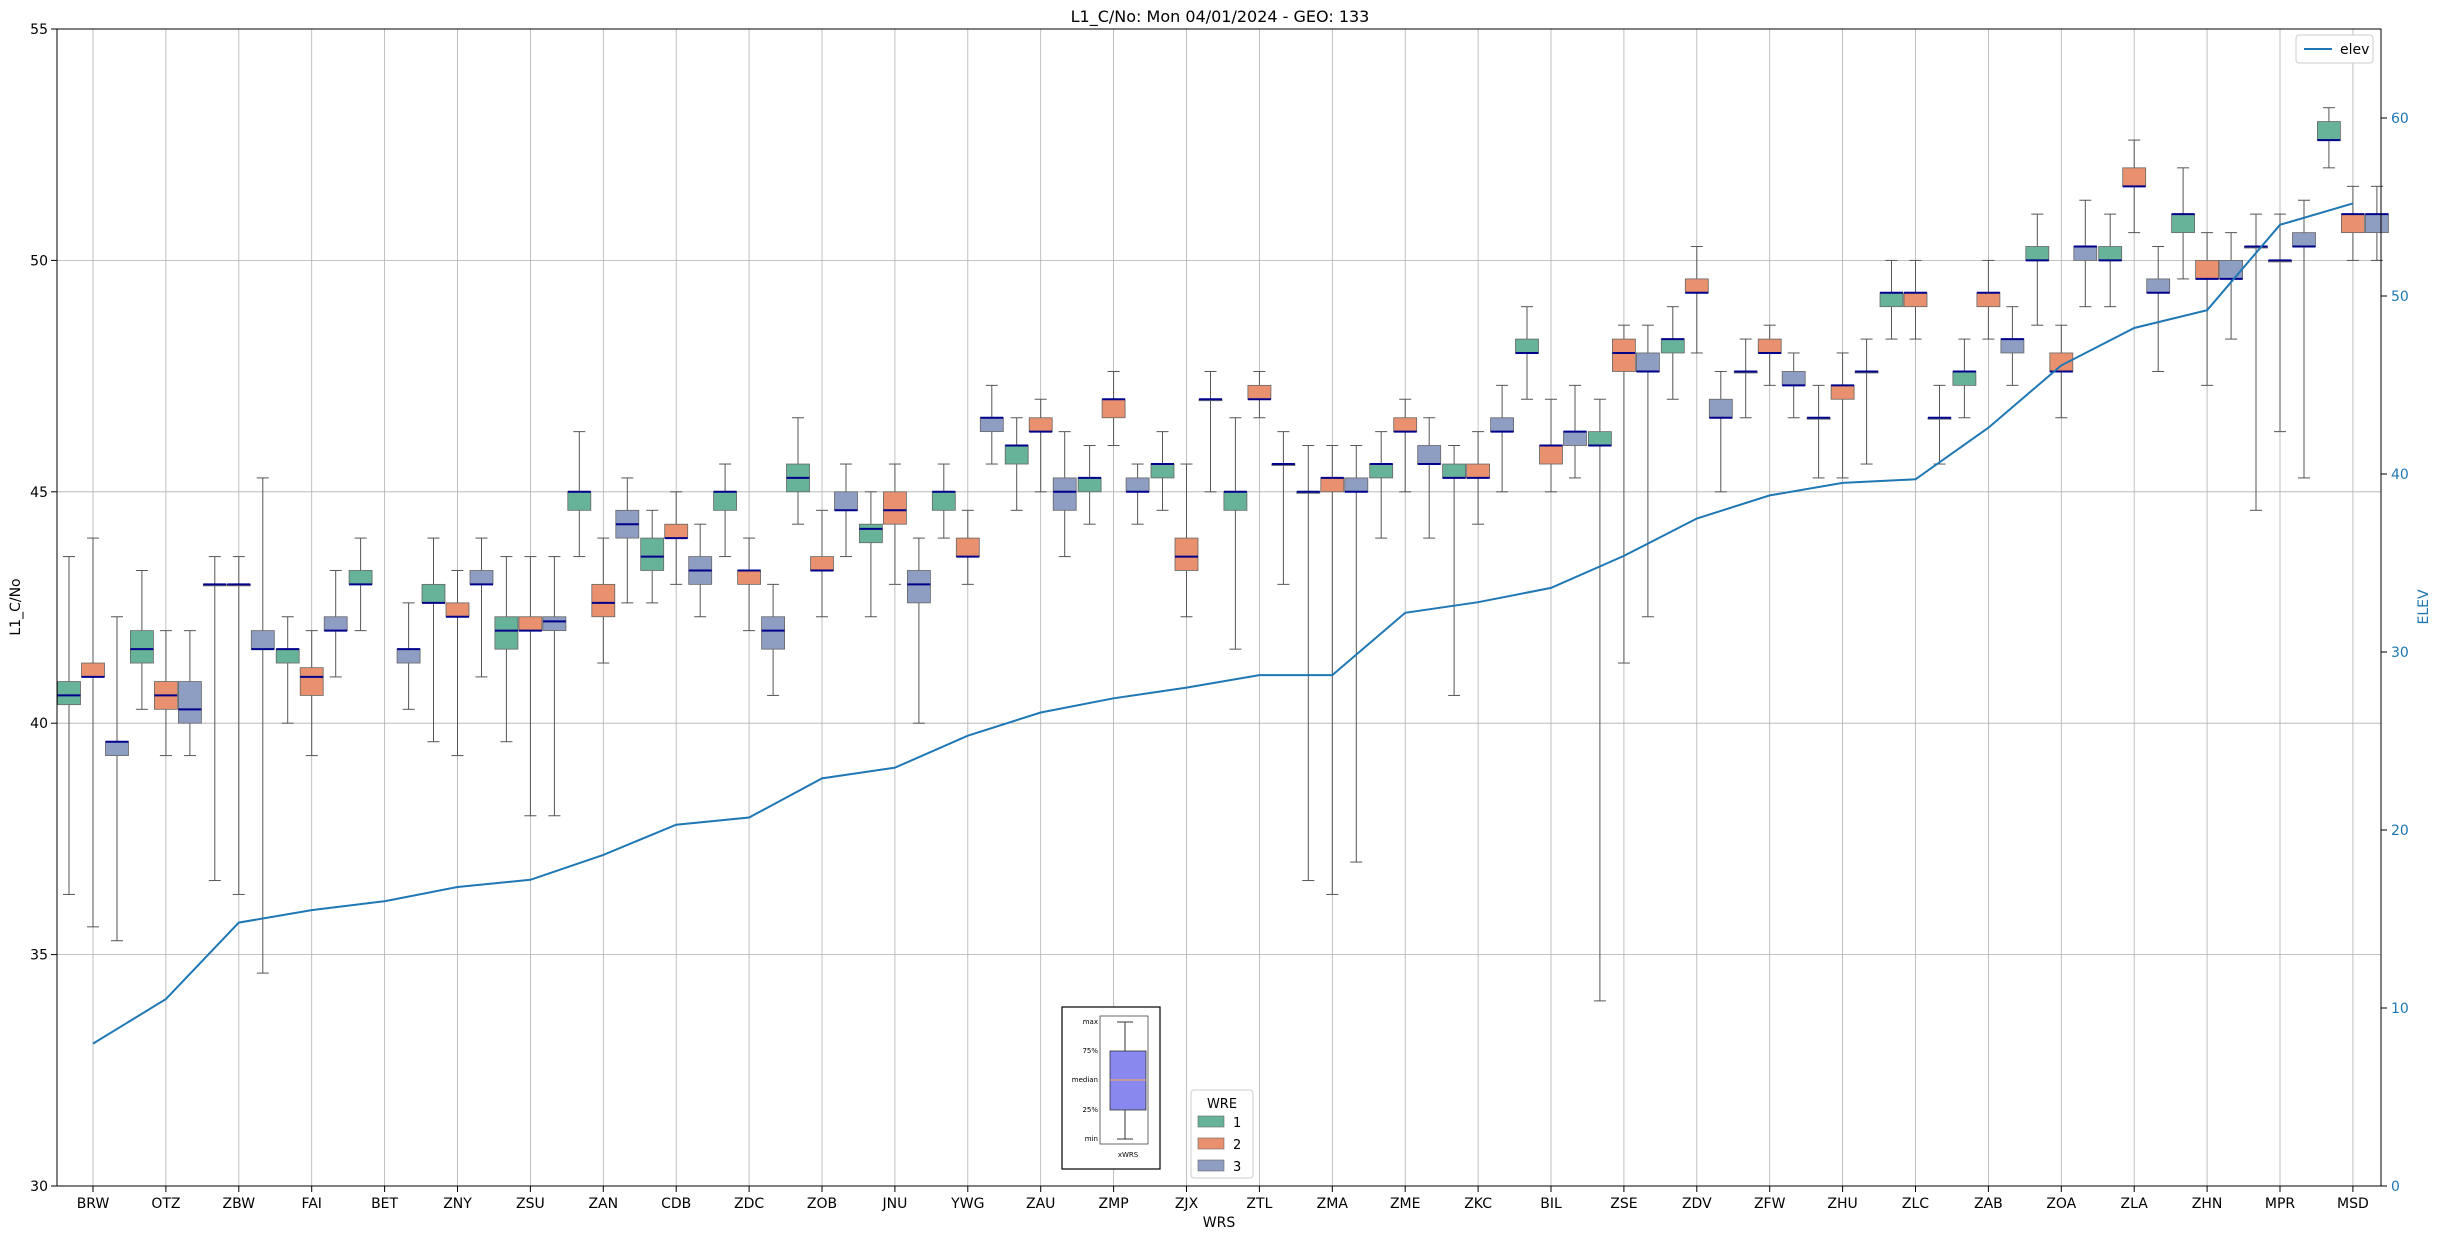 The height and width of the screenshot is (1238, 2439). I want to click on y2-tick-label: 20, so click(2400, 831).